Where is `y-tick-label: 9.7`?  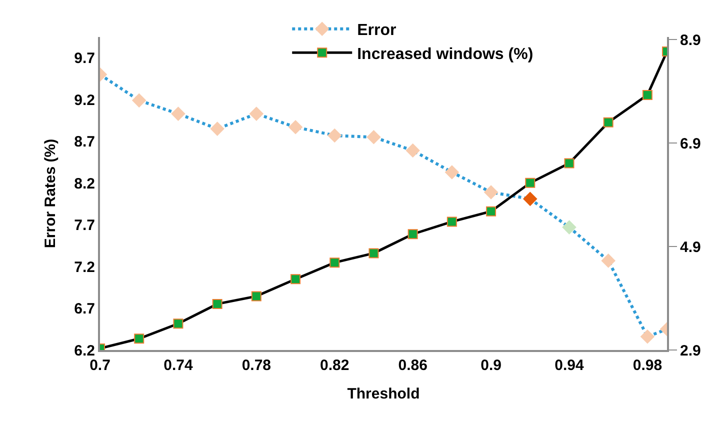 y-tick-label: 9.7 is located at coordinates (84, 59).